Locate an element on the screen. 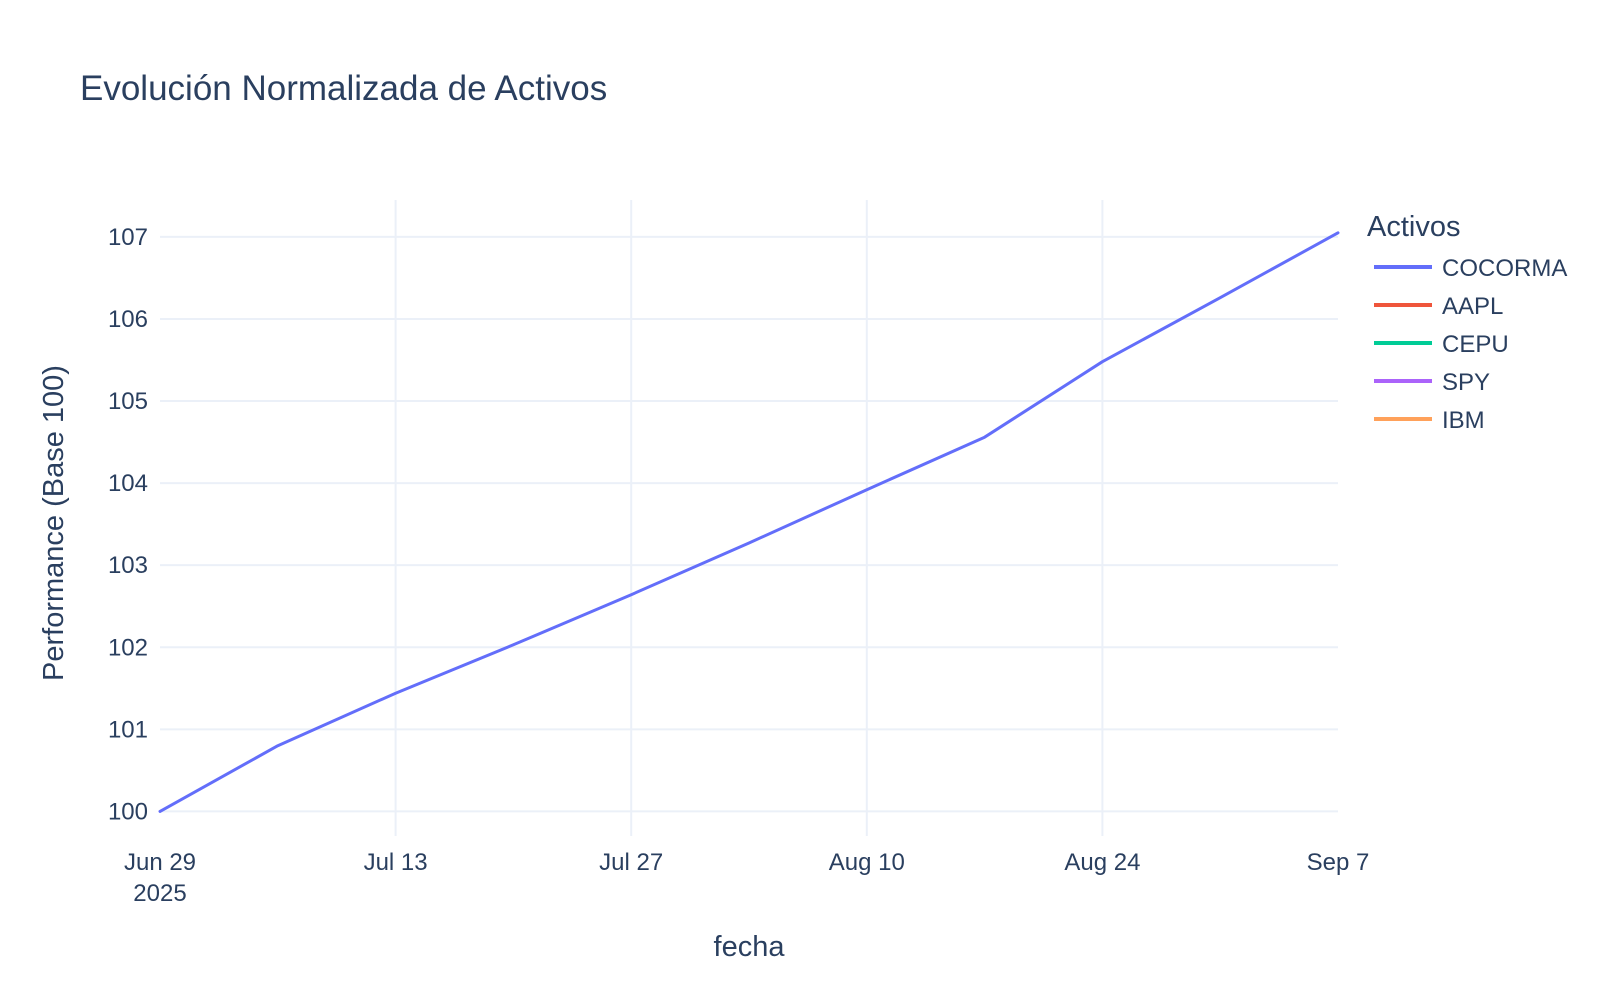 The width and height of the screenshot is (1600, 1000). legend-item-cocorma: COCORMA is located at coordinates (1470, 268).